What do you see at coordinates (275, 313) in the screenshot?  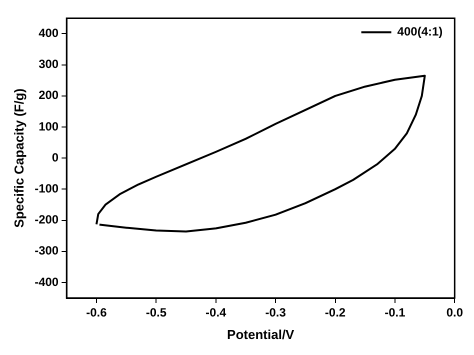 I see `x-tick-label: -0.3` at bounding box center [275, 313].